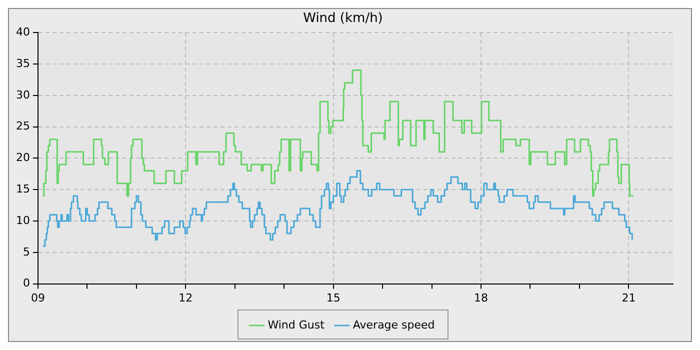 The width and height of the screenshot is (700, 350). What do you see at coordinates (23, 95) in the screenshot?
I see `y-tick-label: 30` at bounding box center [23, 95].